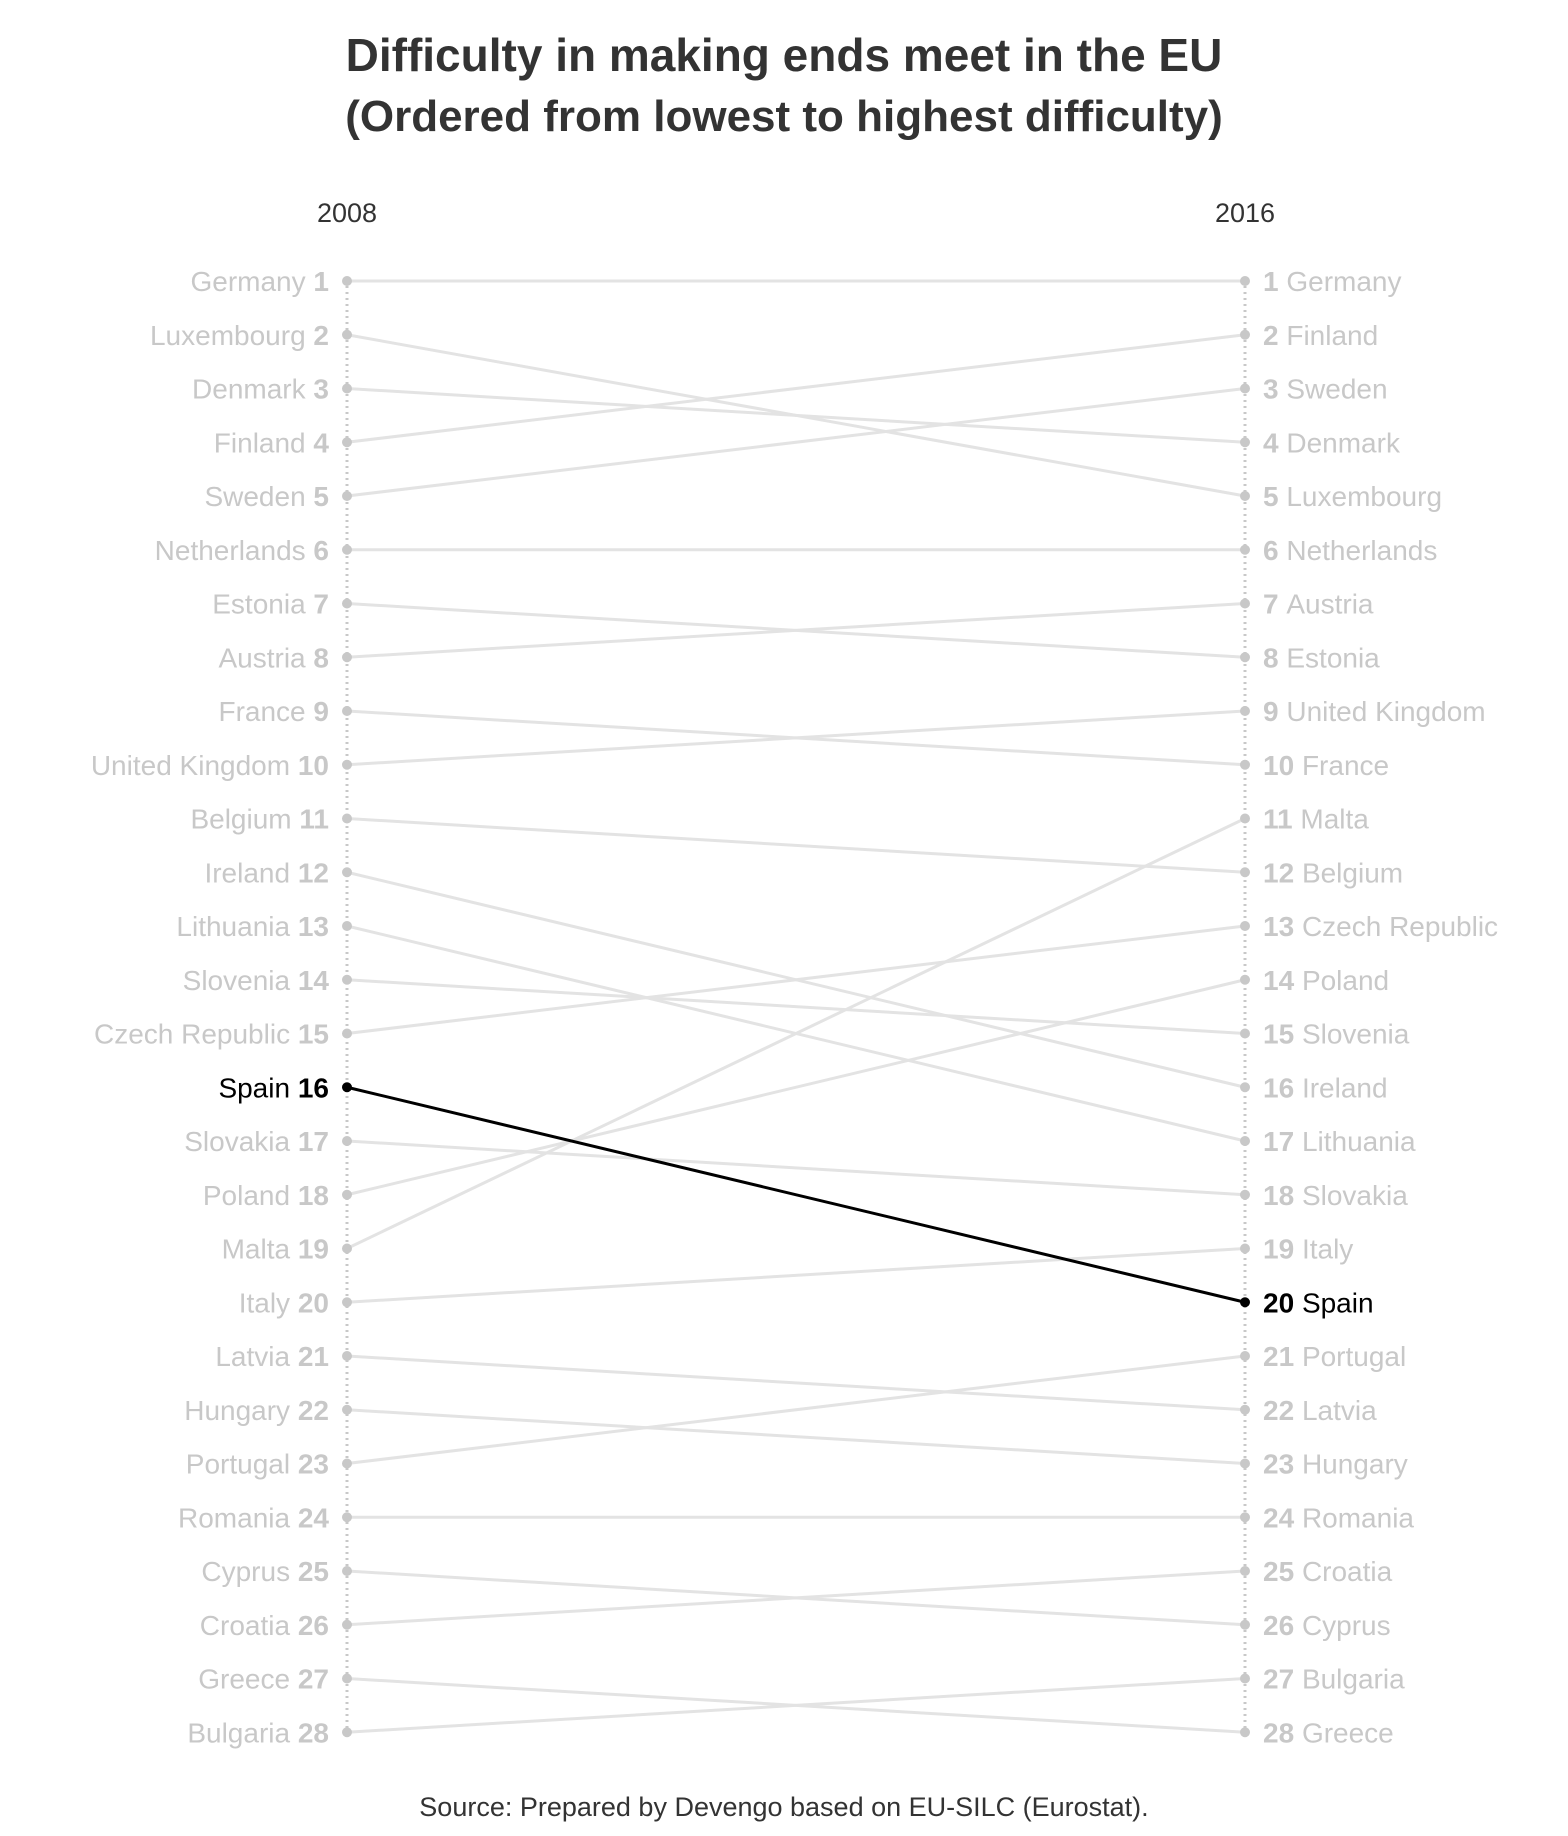 This screenshot has height=1836, width=1568. Describe the element at coordinates (1274, 711) in the screenshot. I see `label-2016-rank: 9` at that location.